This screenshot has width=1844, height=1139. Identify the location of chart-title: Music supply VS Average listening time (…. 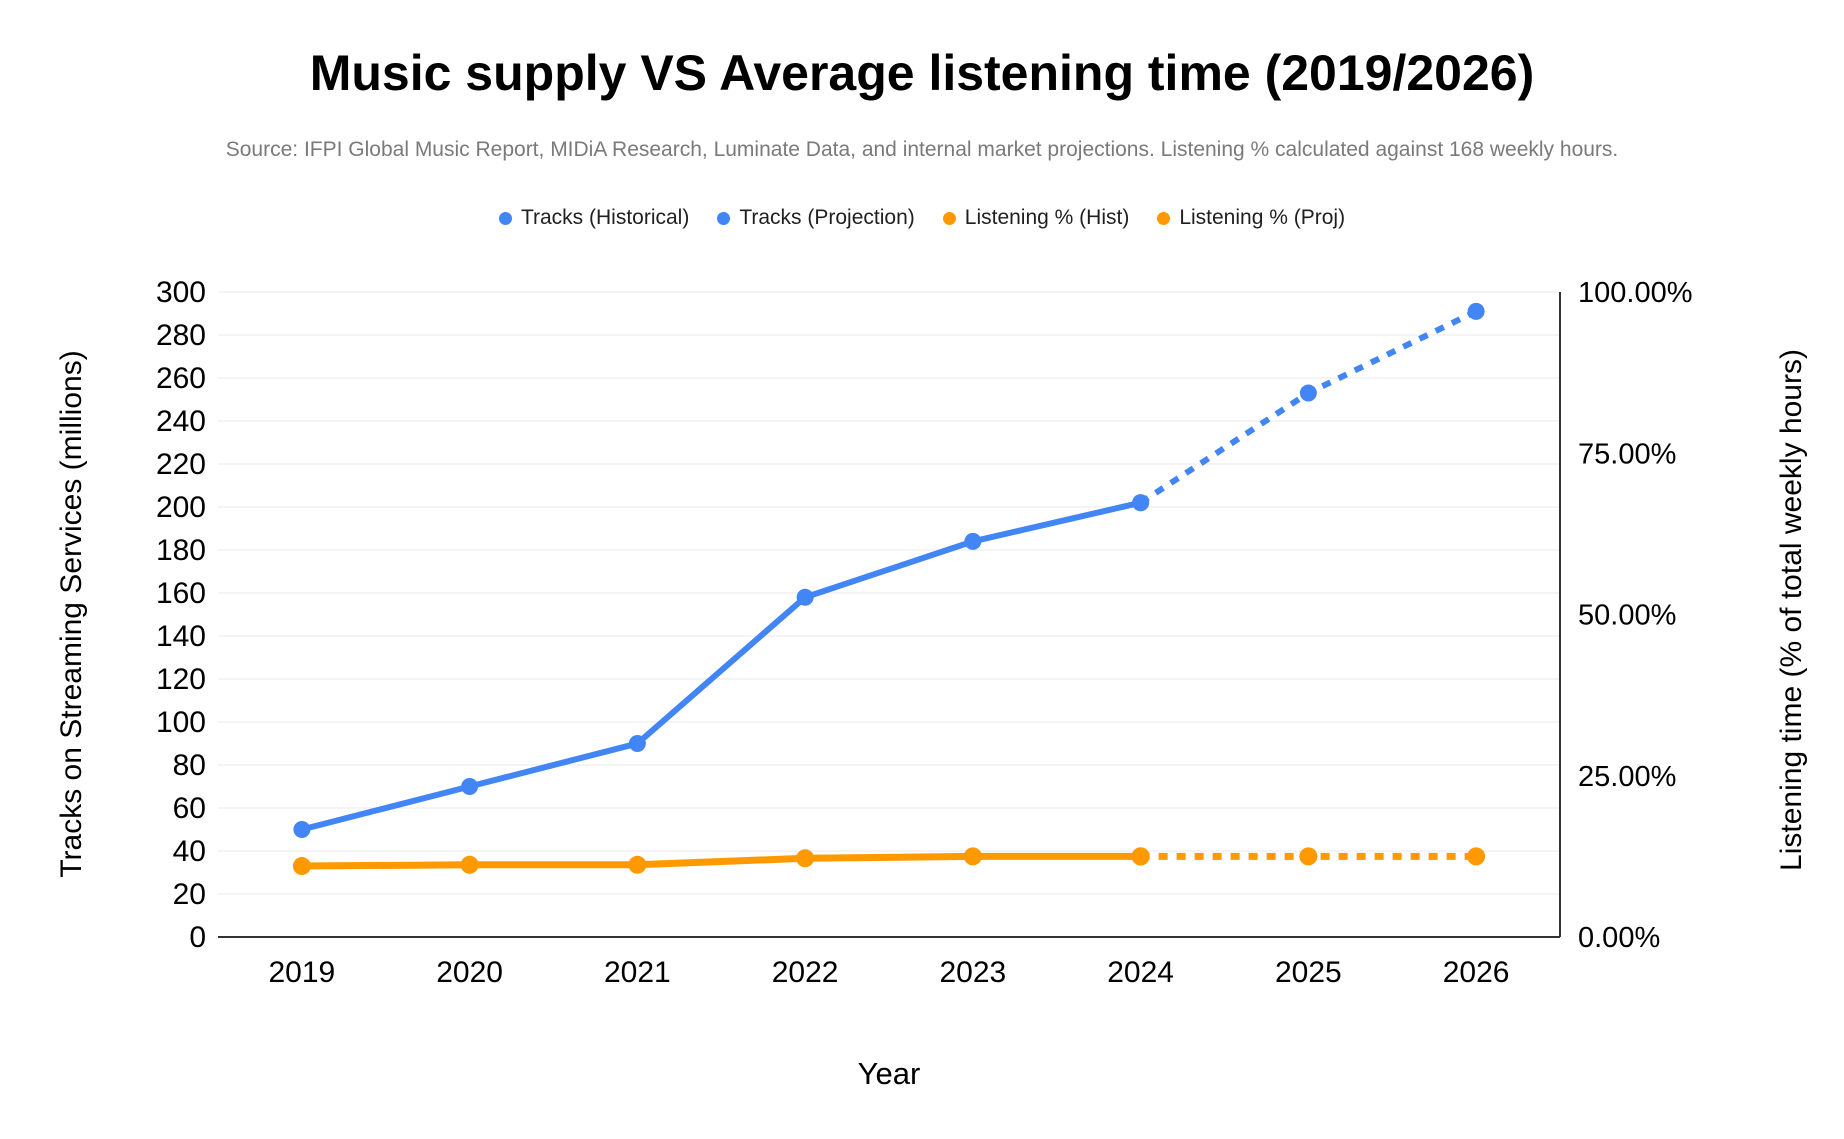
(922, 73).